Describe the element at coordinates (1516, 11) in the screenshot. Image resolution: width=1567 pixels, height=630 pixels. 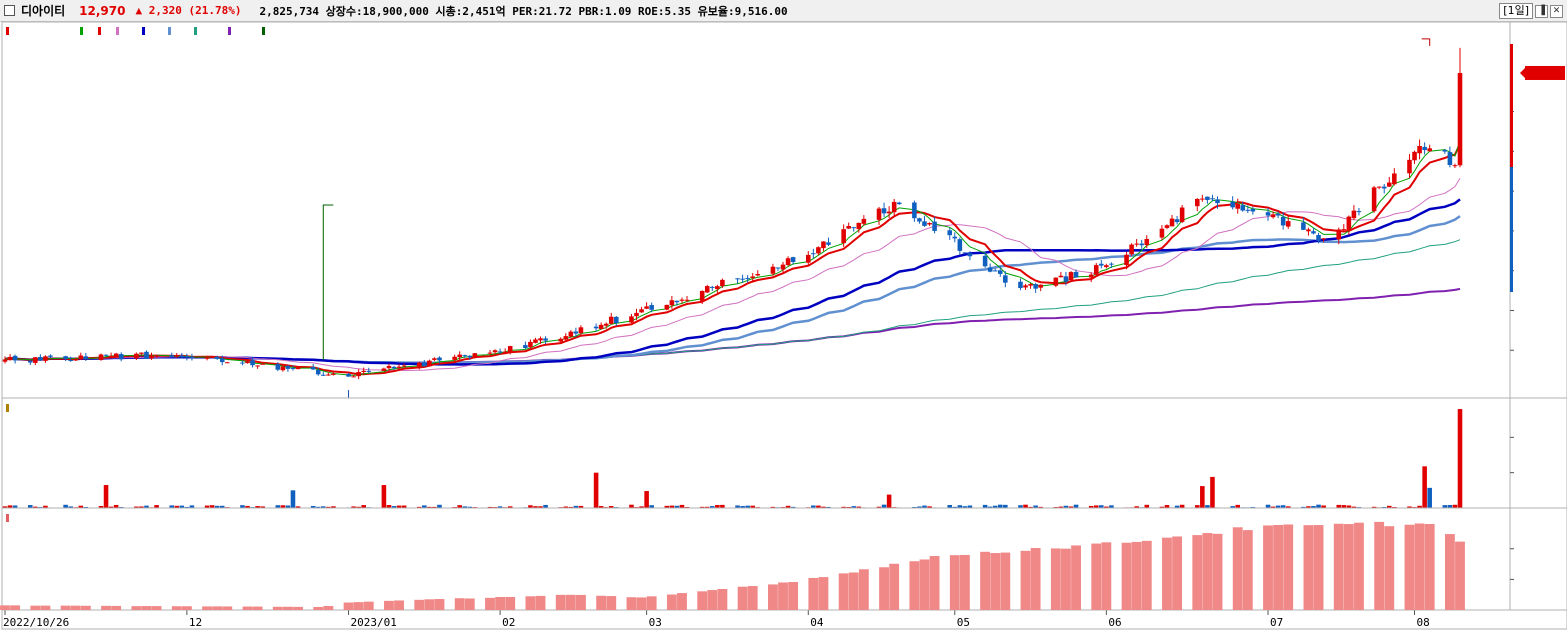
I see `period-selector: [1일]` at that location.